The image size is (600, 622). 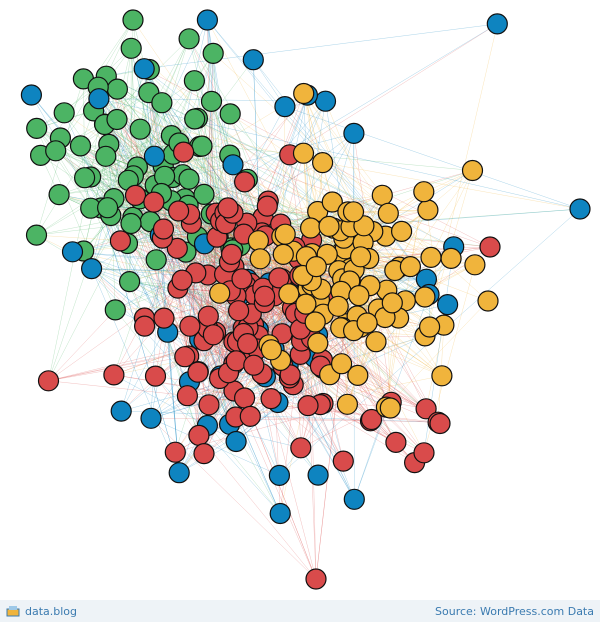 What do you see at coordinates (300, 611) in the screenshot?
I see `footer: data.blog Source: WordPress.com Data` at bounding box center [300, 611].